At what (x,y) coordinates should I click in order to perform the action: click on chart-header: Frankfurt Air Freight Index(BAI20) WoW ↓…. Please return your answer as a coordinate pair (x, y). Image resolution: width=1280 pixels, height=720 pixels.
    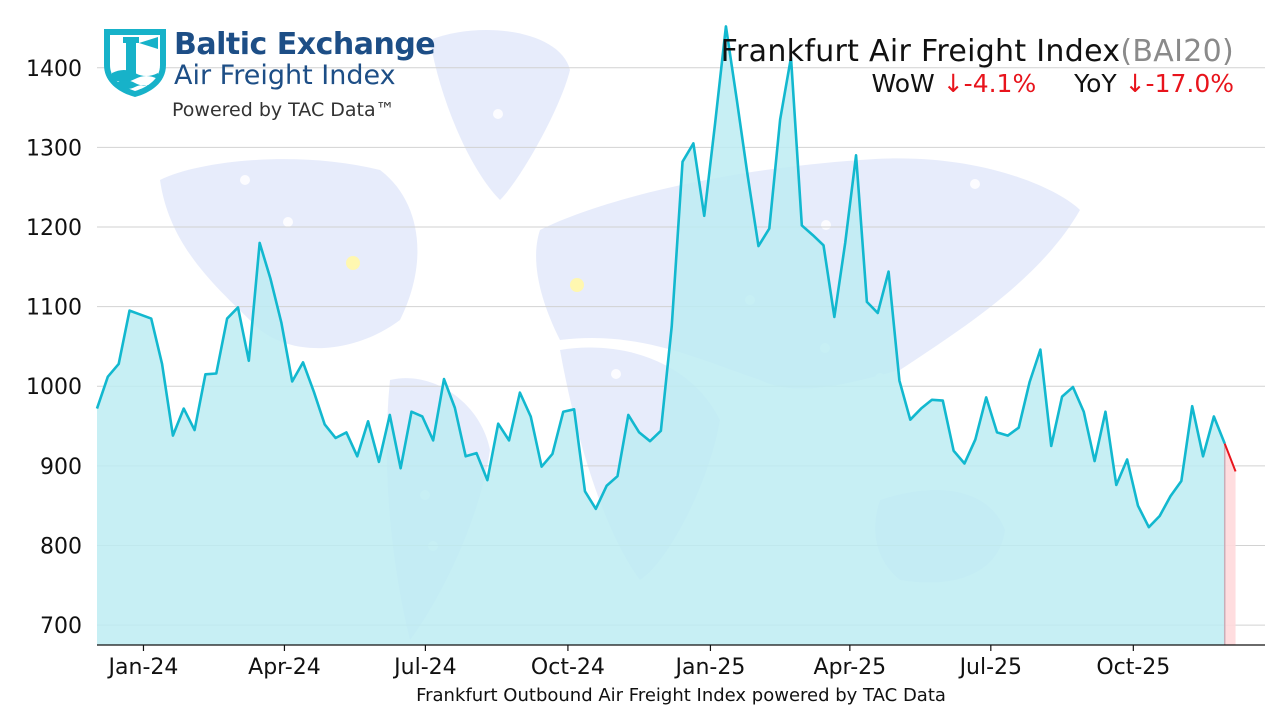
    Looking at the image, I should click on (977, 66).